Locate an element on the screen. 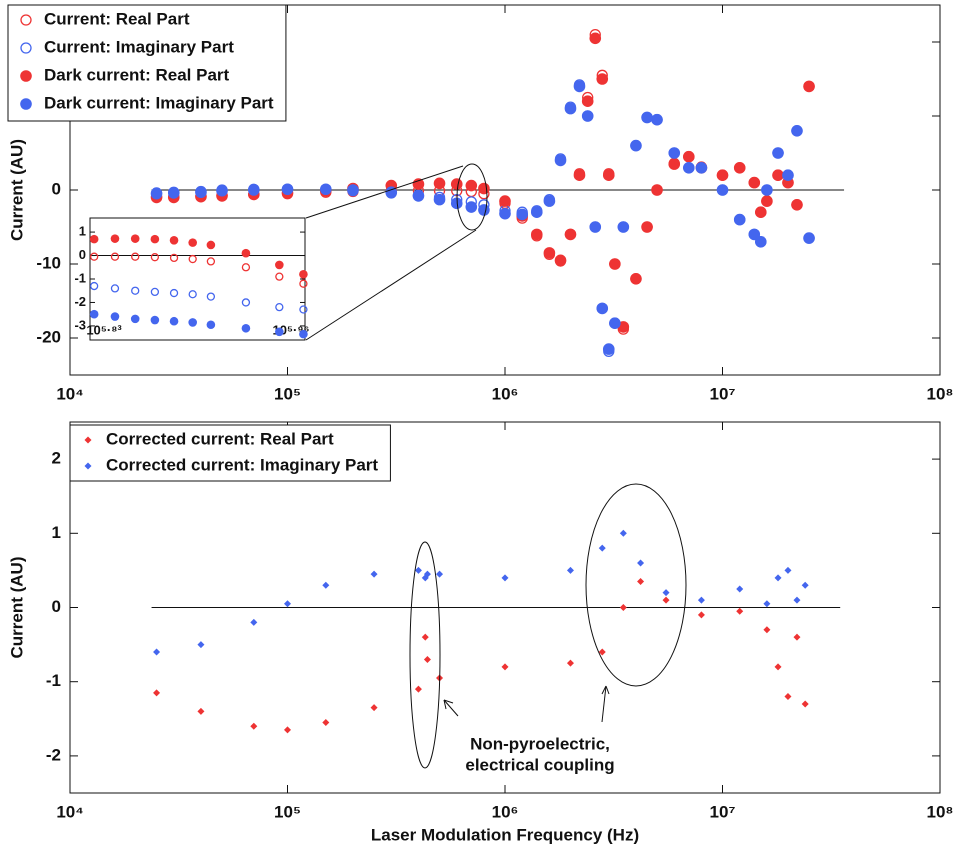 This screenshot has height=855, width=960. legend-item: Current: Imaginary Part is located at coordinates (127, 46).